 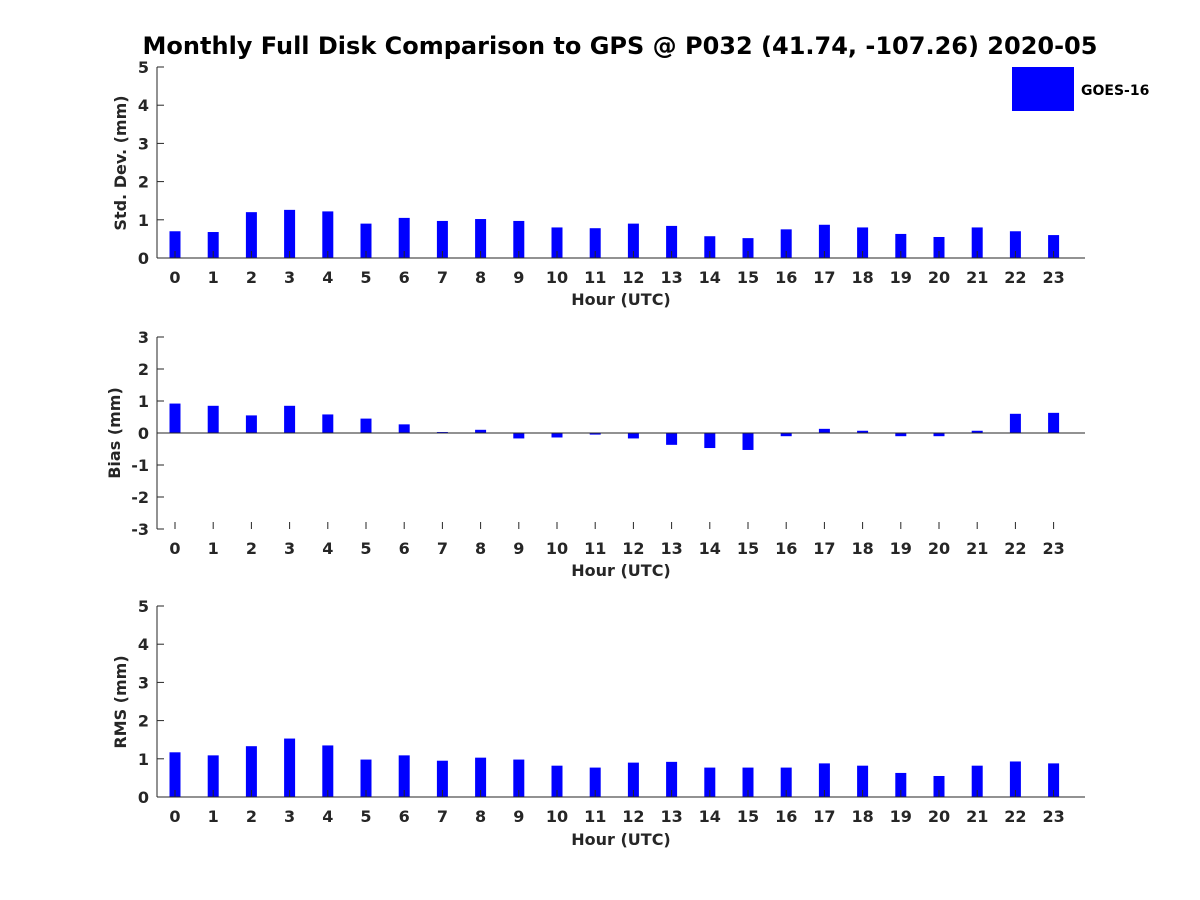 I want to click on legend-swatch, so click(x=1043, y=89).